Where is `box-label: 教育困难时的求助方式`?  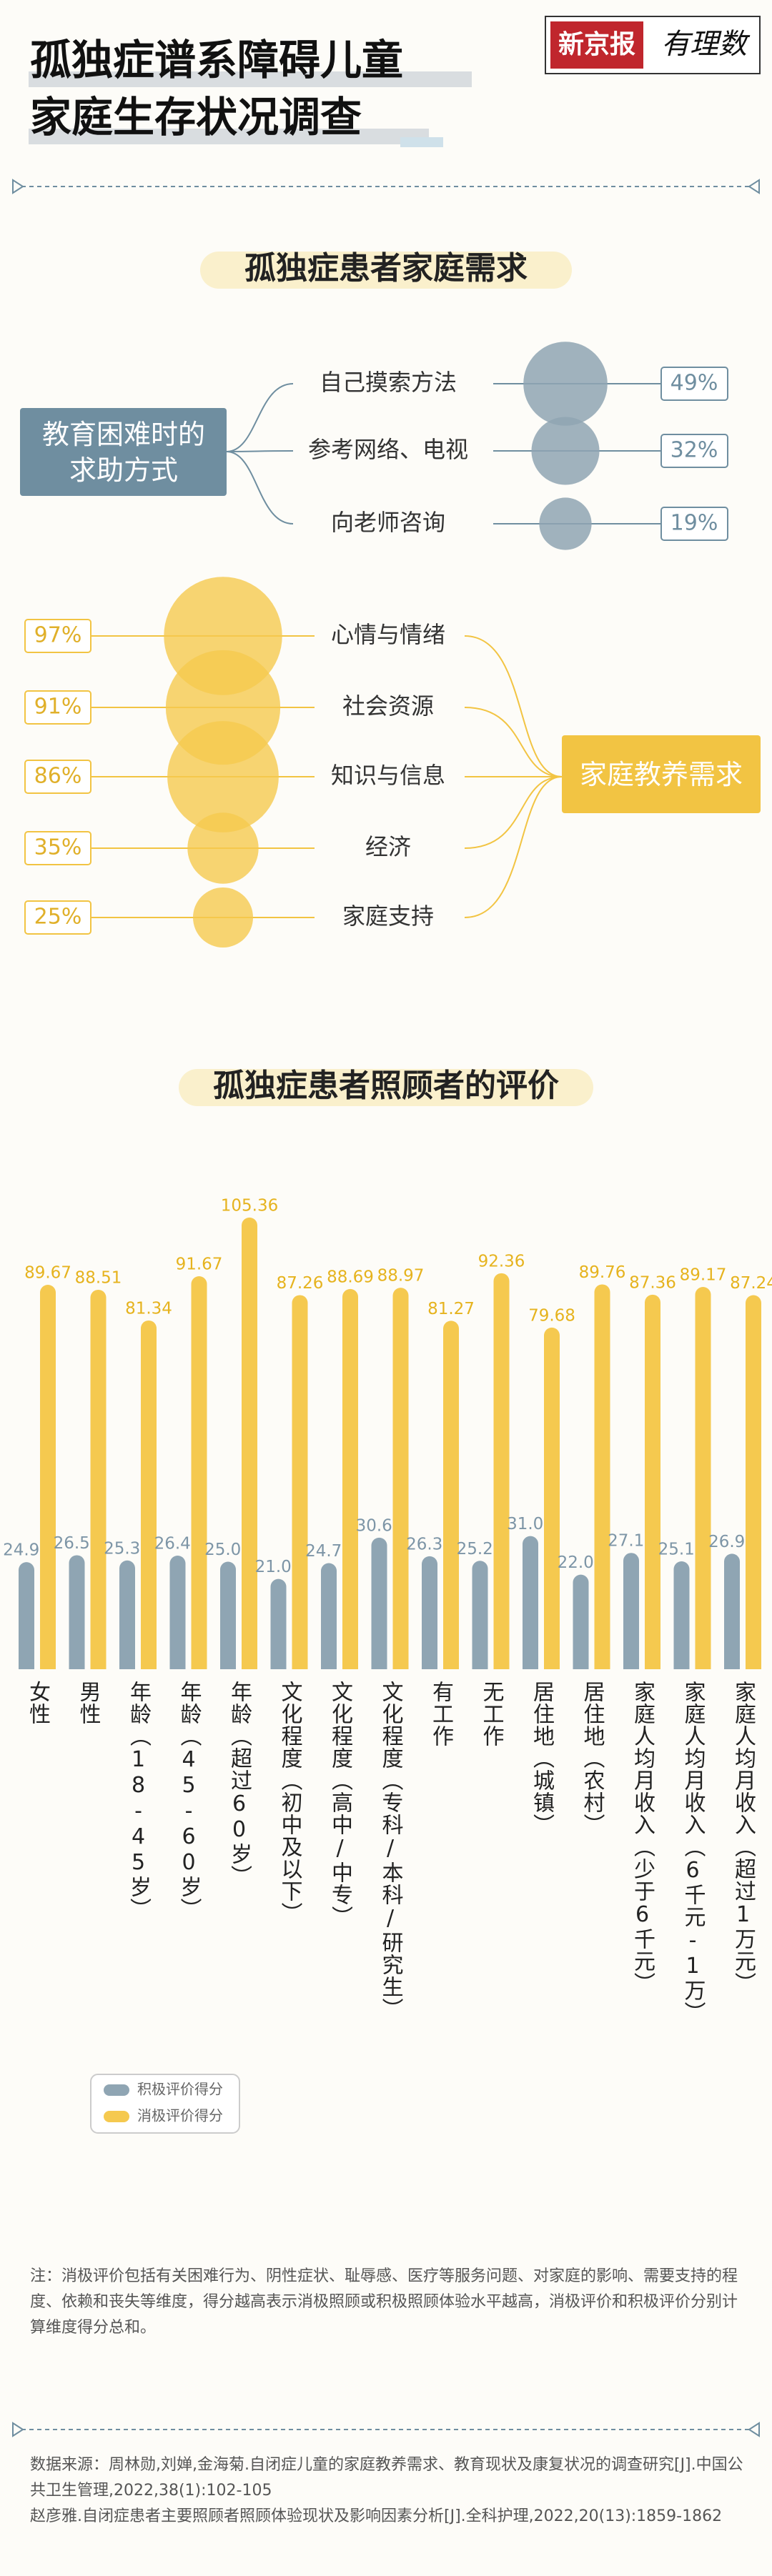 box-label: 教育困难时的求助方式 is located at coordinates (123, 452).